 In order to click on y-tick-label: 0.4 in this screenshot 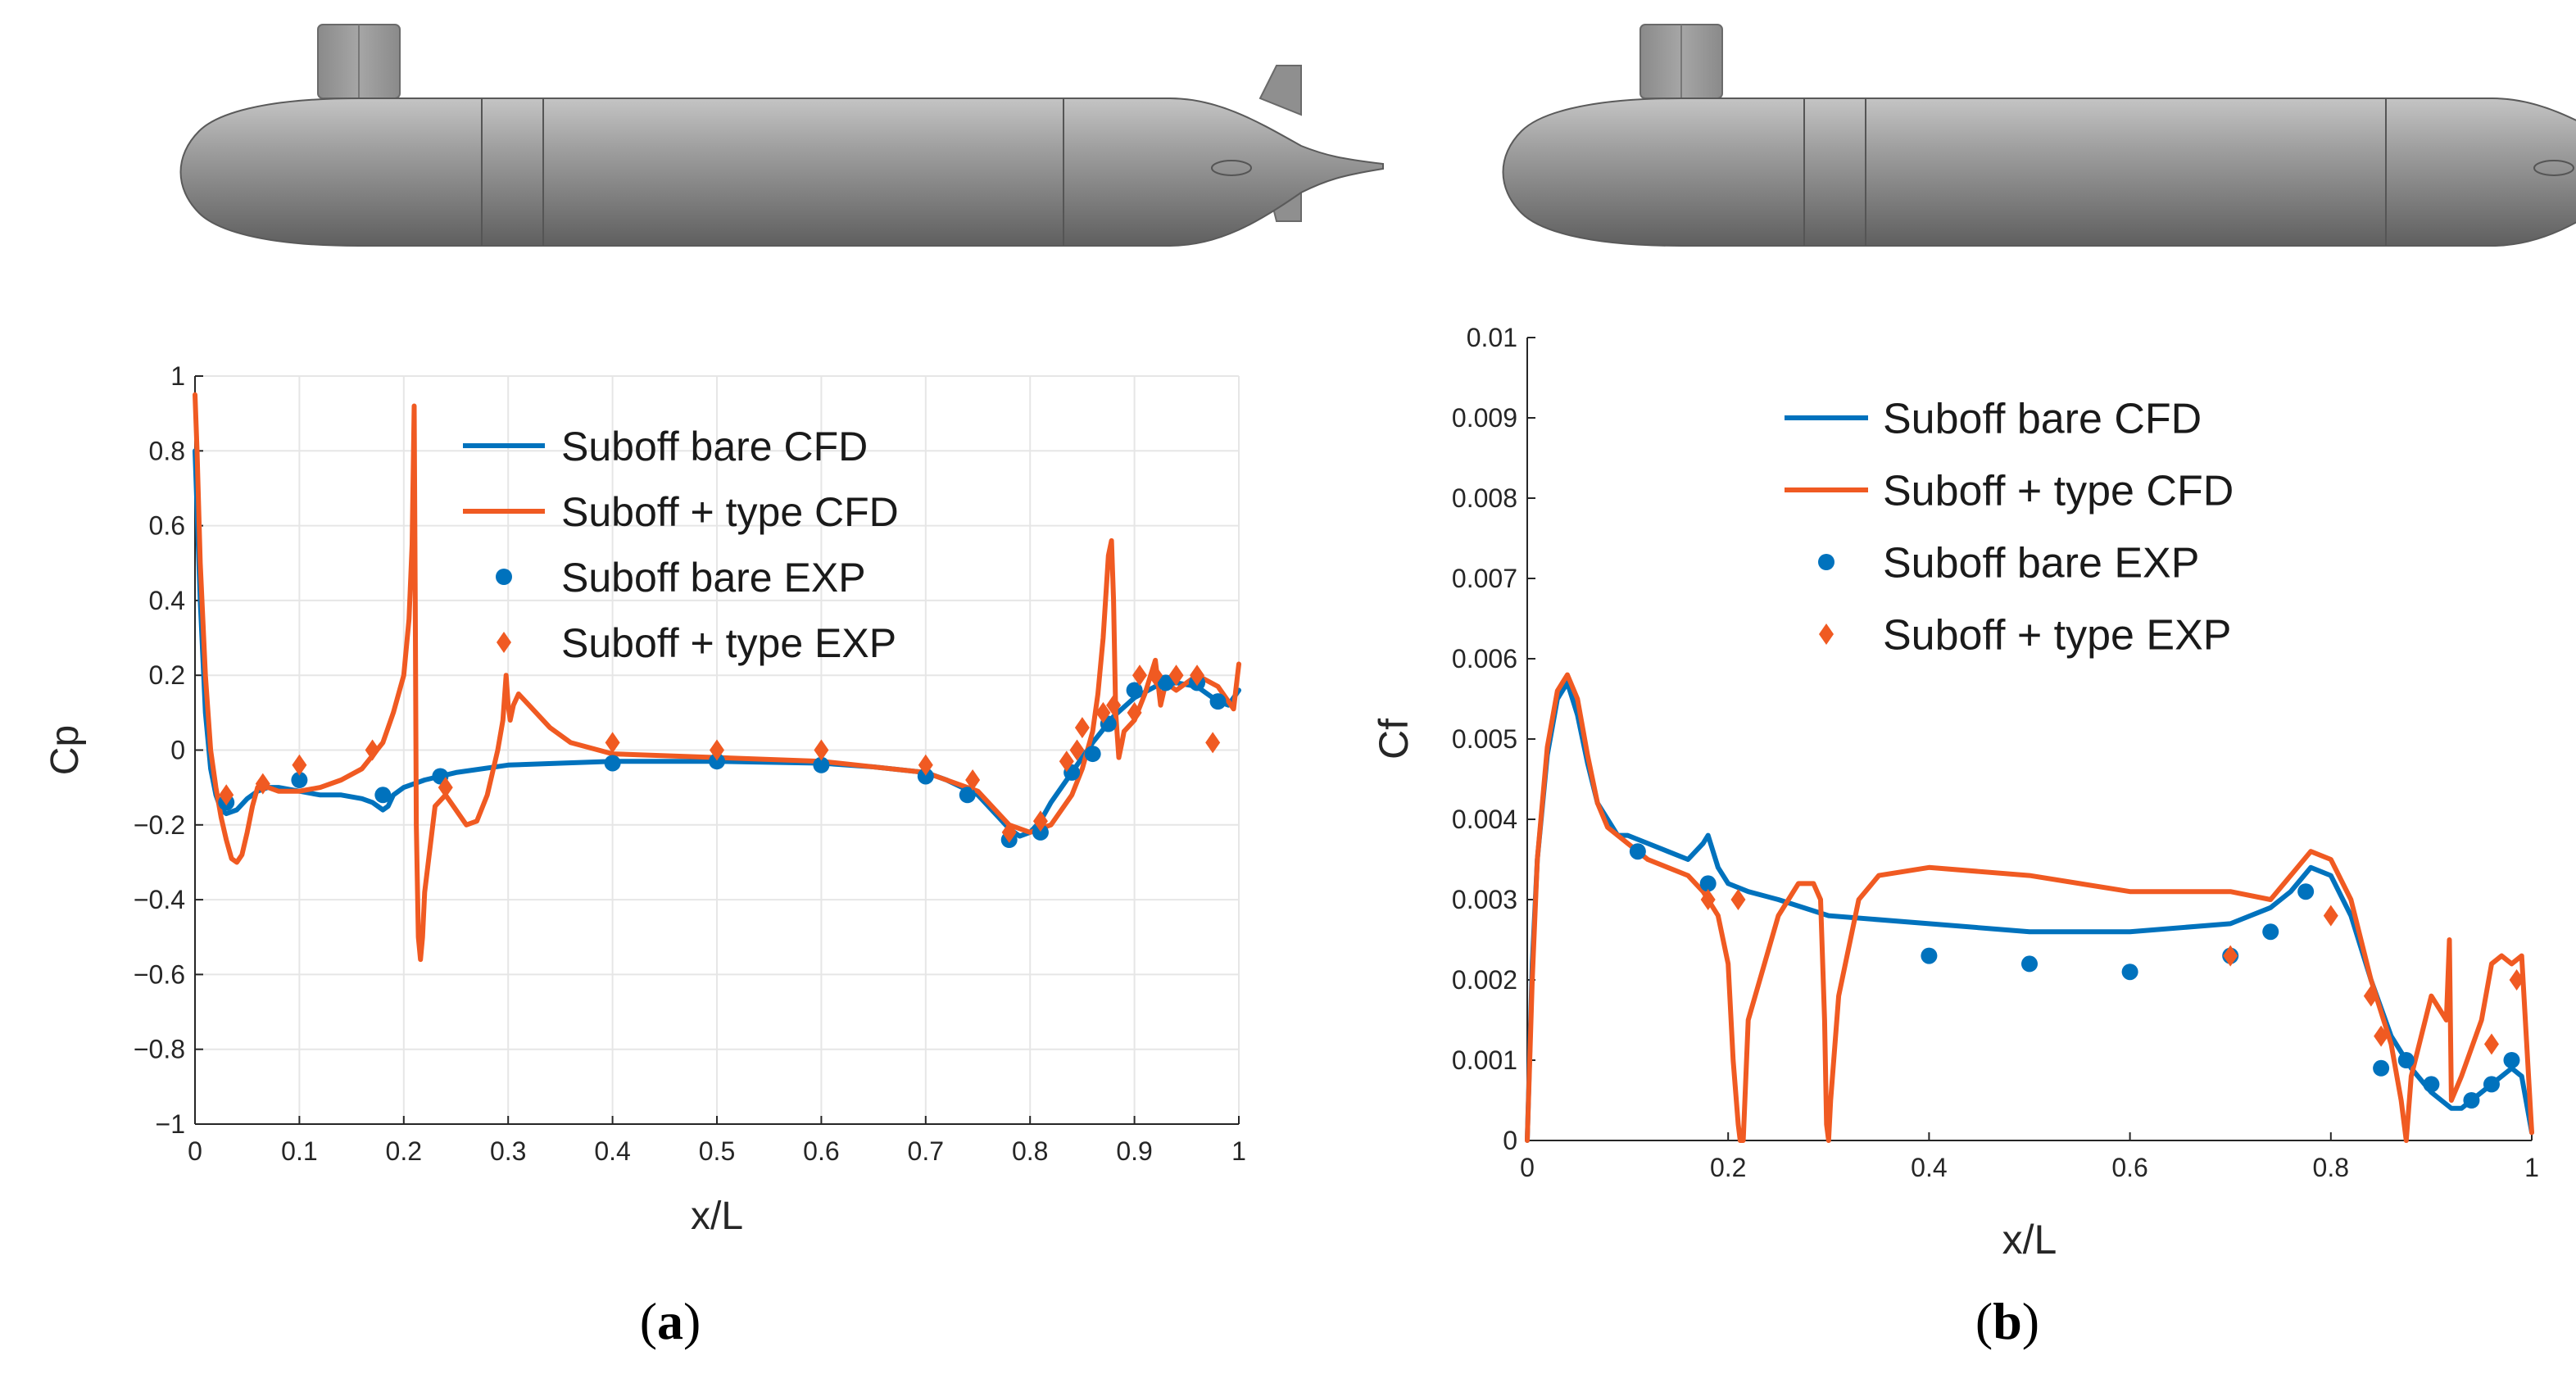, I will do `click(167, 600)`.